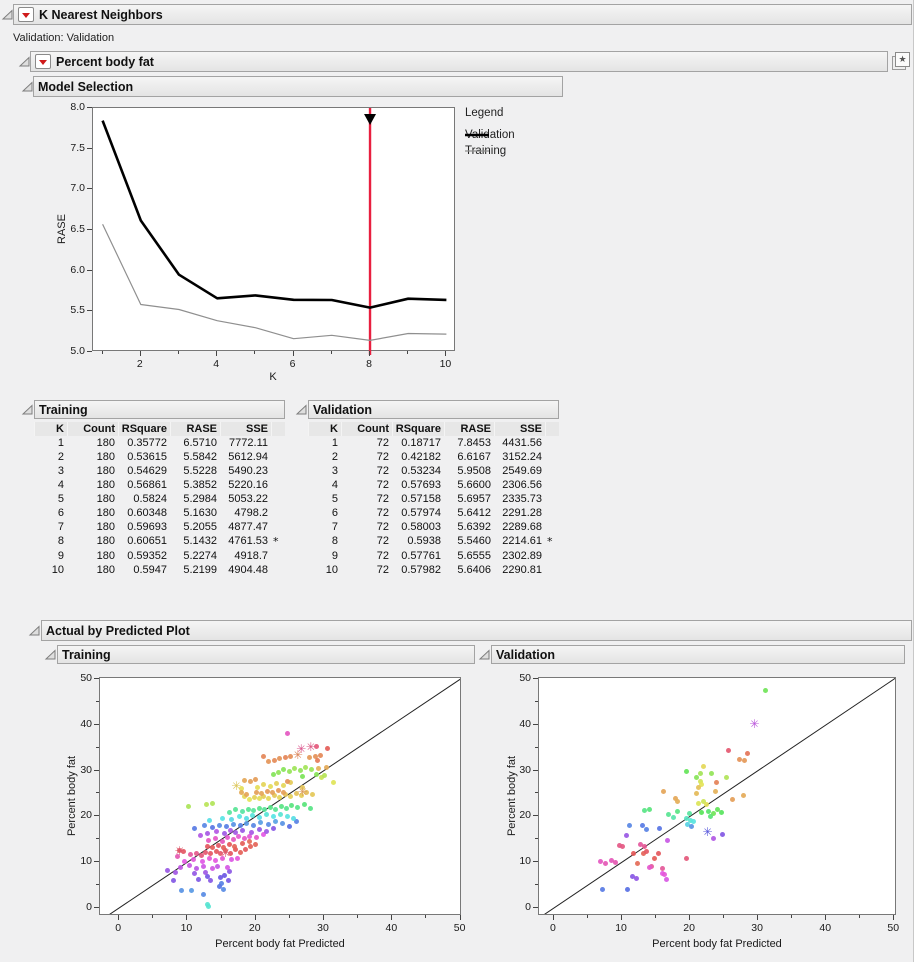 Image resolution: width=914 pixels, height=962 pixels. Describe the element at coordinates (433, 541) in the screenshot. I see `table-row: 8 72 0.5938 5.5460 2214.61 *` at that location.